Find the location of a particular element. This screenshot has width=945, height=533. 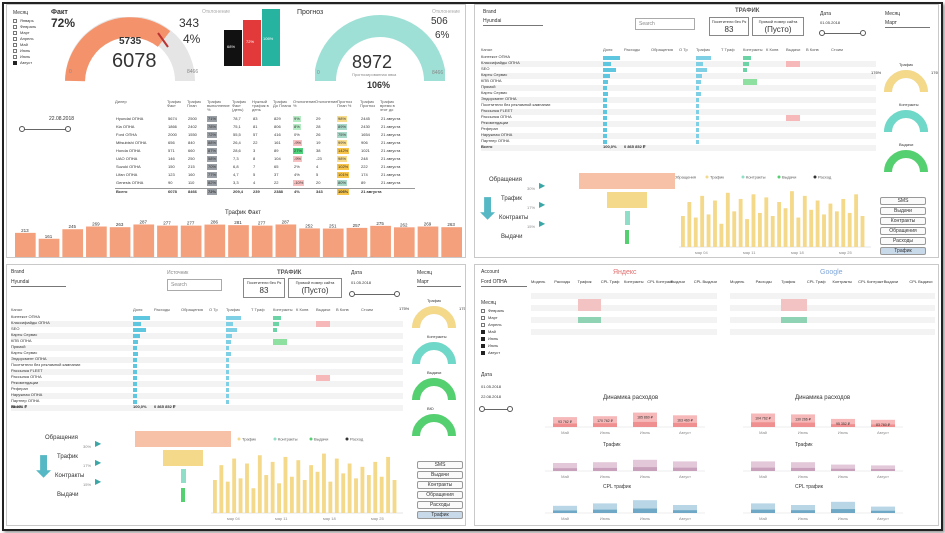

date-slider-knob-right is located at coordinates (68, 129).